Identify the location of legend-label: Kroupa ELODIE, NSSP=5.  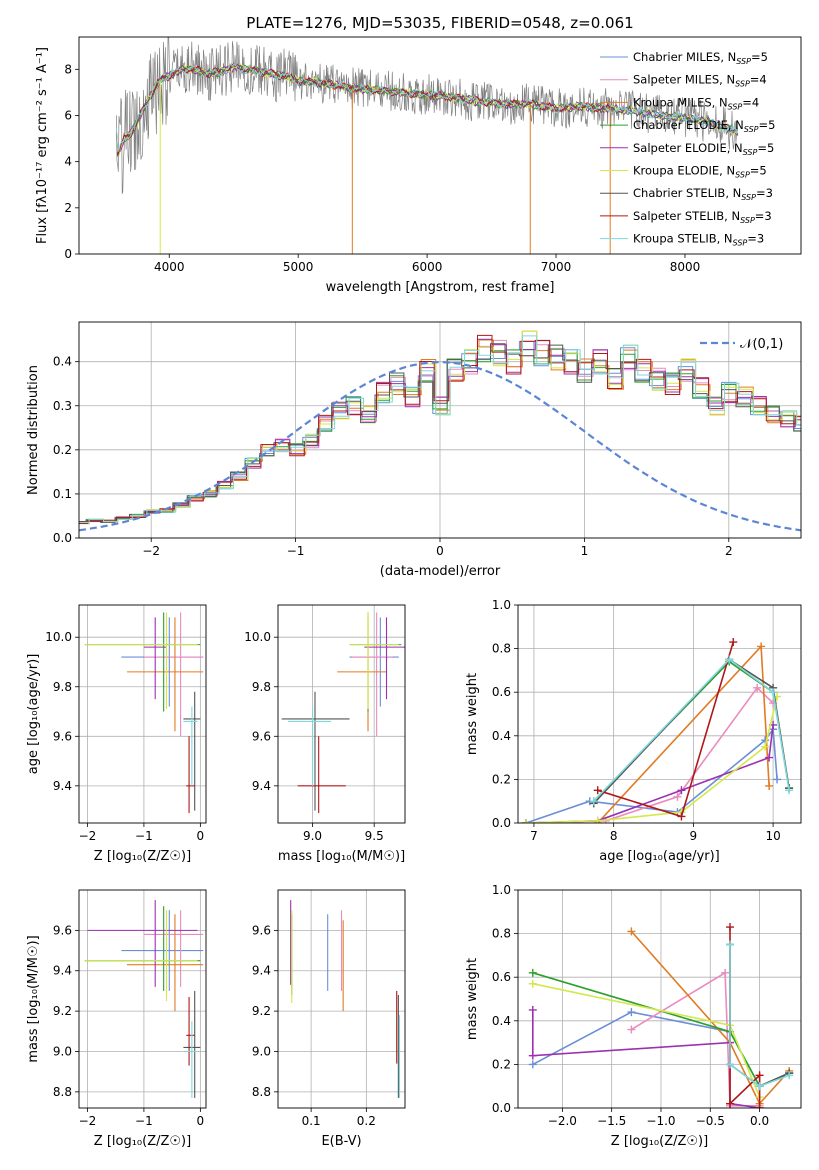
(700, 172).